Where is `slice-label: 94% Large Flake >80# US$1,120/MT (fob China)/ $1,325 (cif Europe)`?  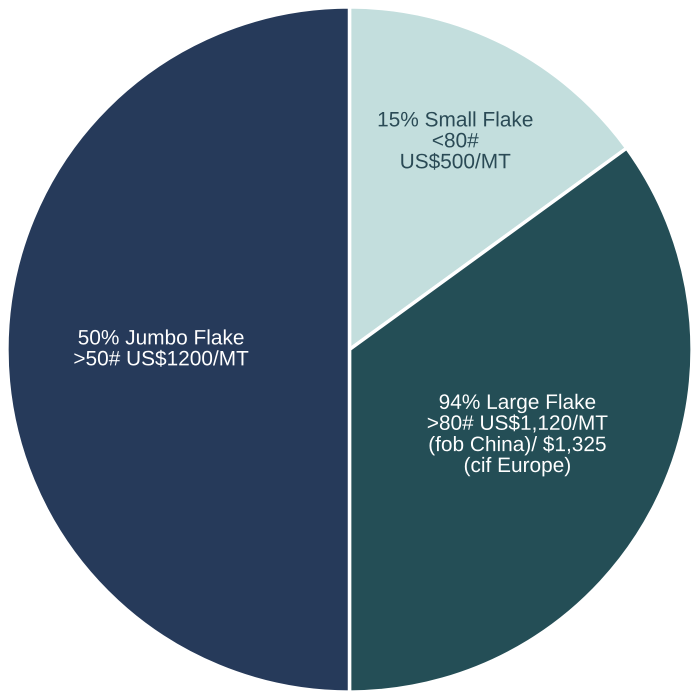
slice-label: 94% Large Flake >80# US$1,120/MT (fob China)/ $1,325 (cif Europe) is located at coordinates (518, 435).